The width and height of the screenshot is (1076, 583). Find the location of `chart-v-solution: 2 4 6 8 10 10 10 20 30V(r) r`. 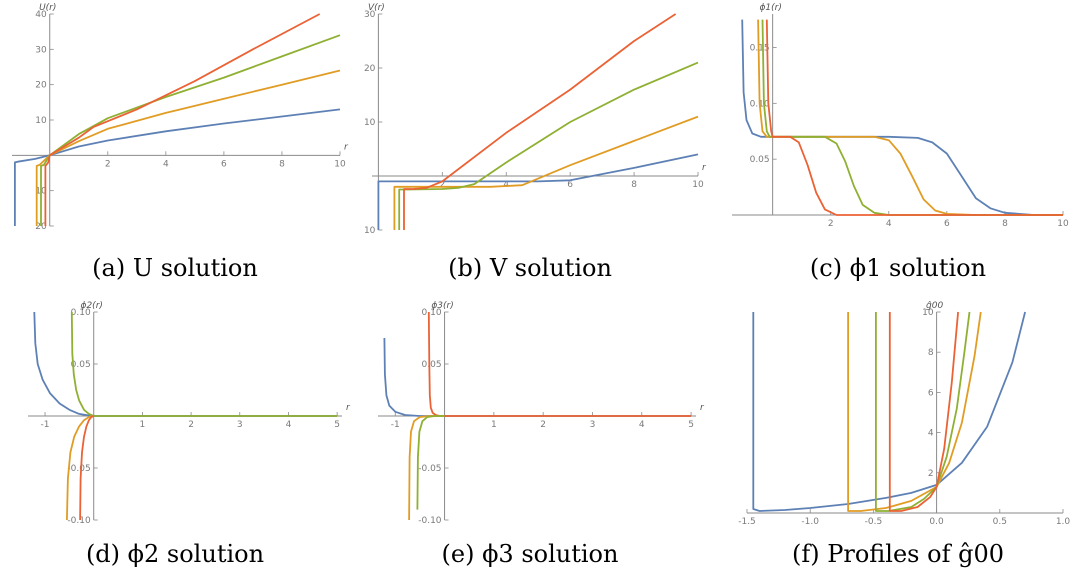

chart-v-solution: 2 4 6 8 10 10 10 20 30V(r) r is located at coordinates (535, 119).